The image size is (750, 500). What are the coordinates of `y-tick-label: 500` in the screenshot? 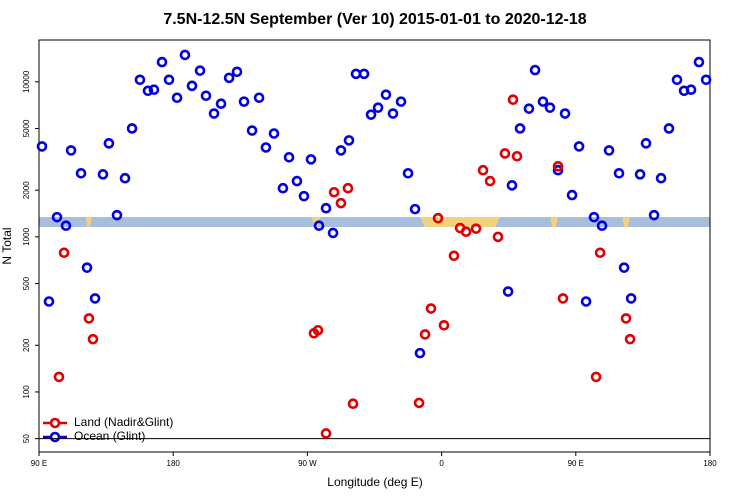 It's located at (26, 283).